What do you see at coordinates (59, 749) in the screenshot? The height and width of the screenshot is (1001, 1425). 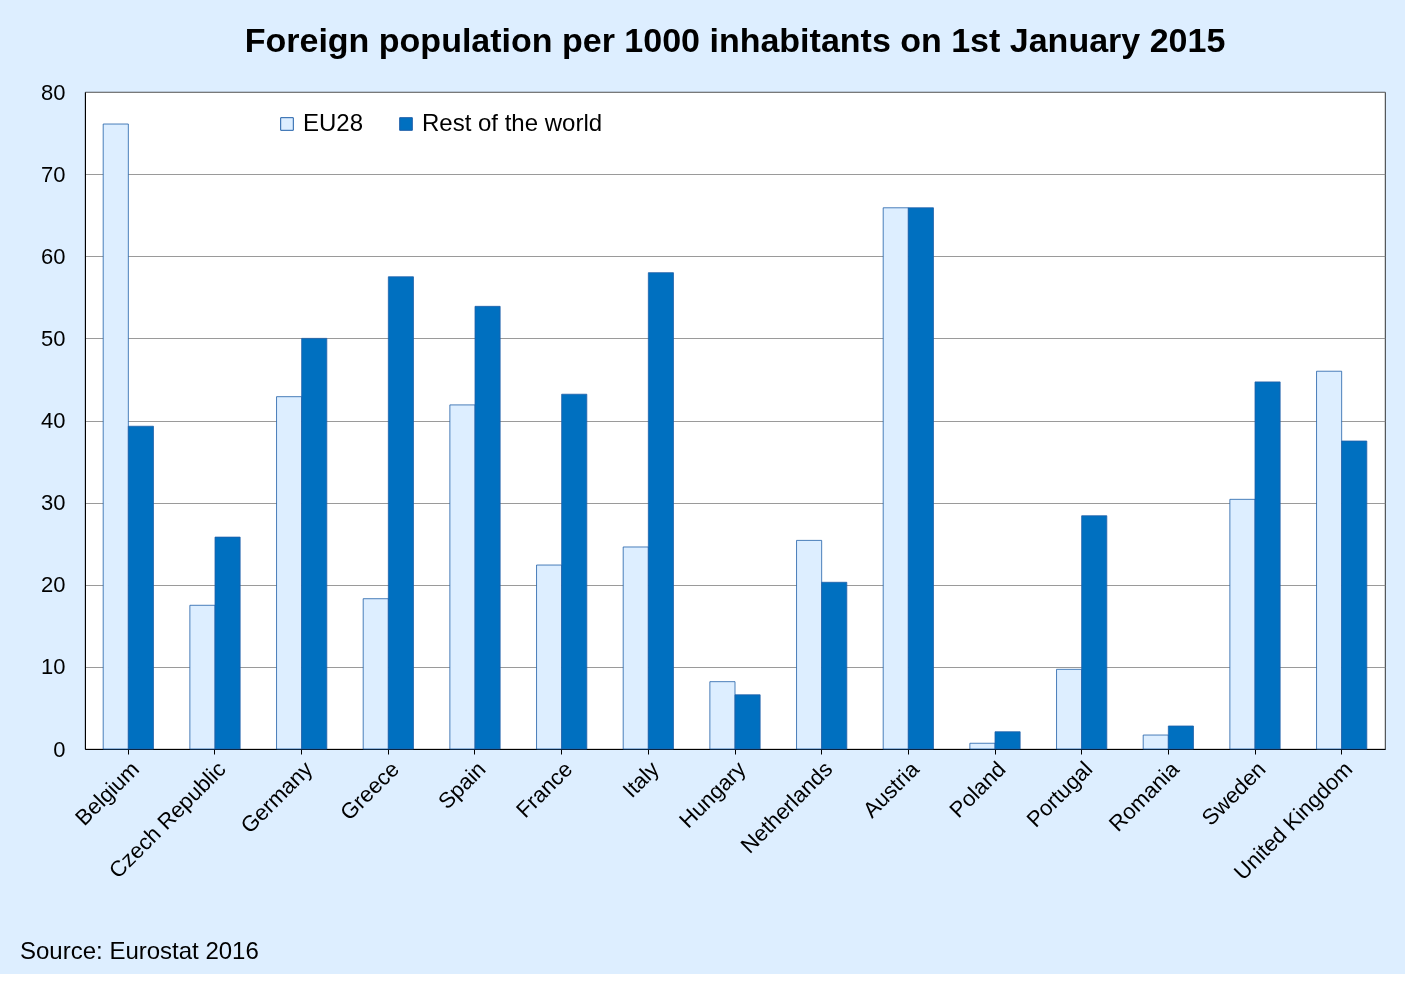 I see `y-tick-label: 0` at bounding box center [59, 749].